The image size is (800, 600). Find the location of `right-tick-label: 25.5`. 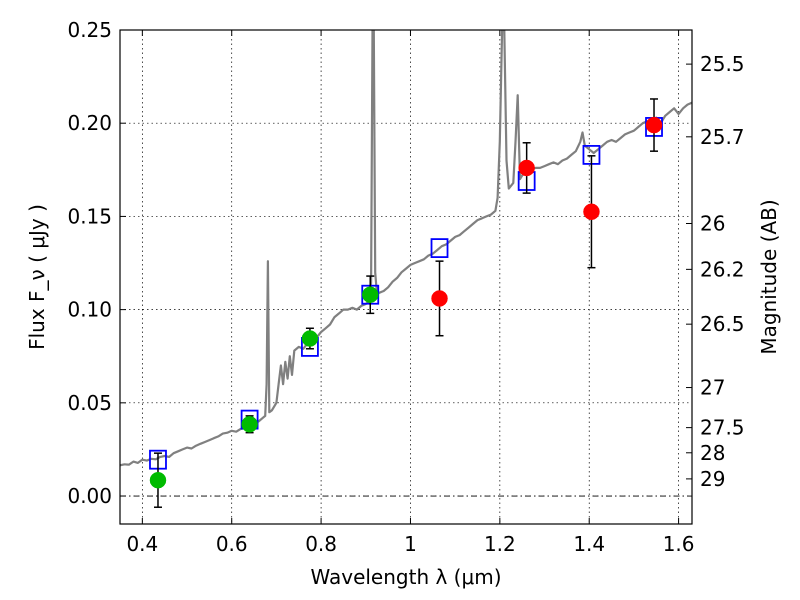

right-tick-label: 25.5 is located at coordinates (722, 64).